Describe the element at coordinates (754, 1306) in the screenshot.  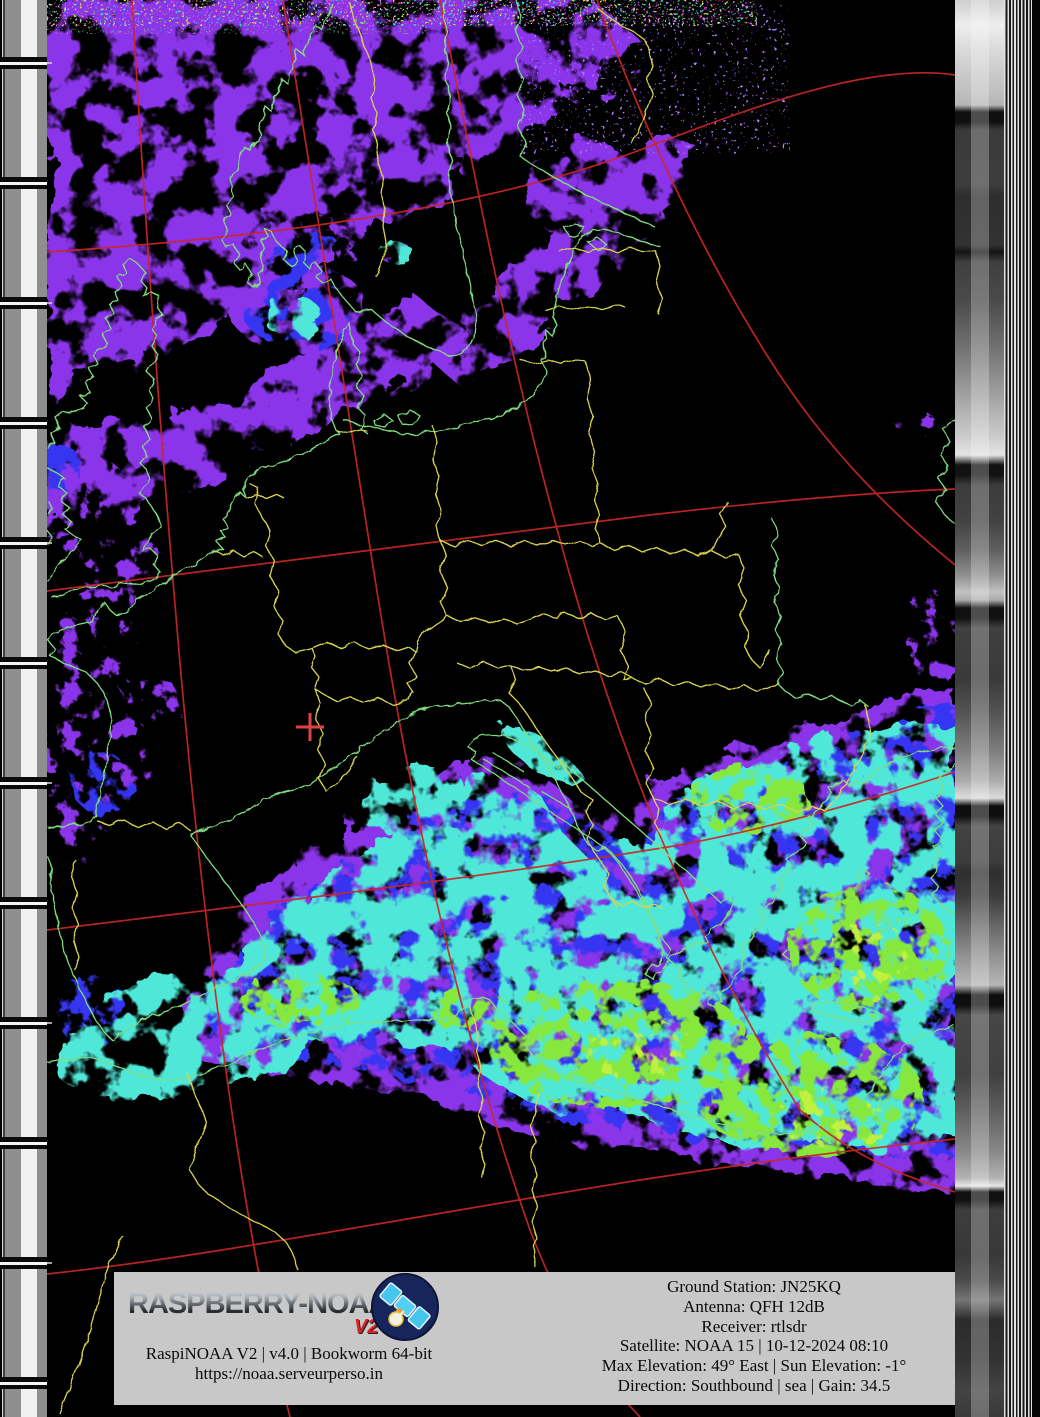
I see `antenna-line: Antenna: QFH 12dB` at that location.